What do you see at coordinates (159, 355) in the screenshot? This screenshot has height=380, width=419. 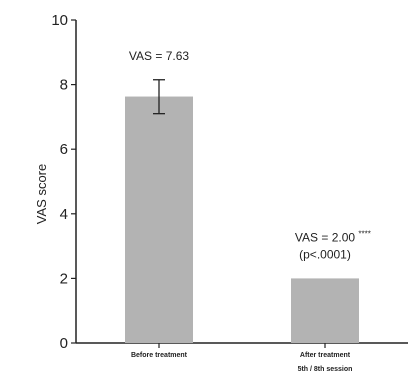 I see `x-tick-label: Before treatment` at bounding box center [159, 355].